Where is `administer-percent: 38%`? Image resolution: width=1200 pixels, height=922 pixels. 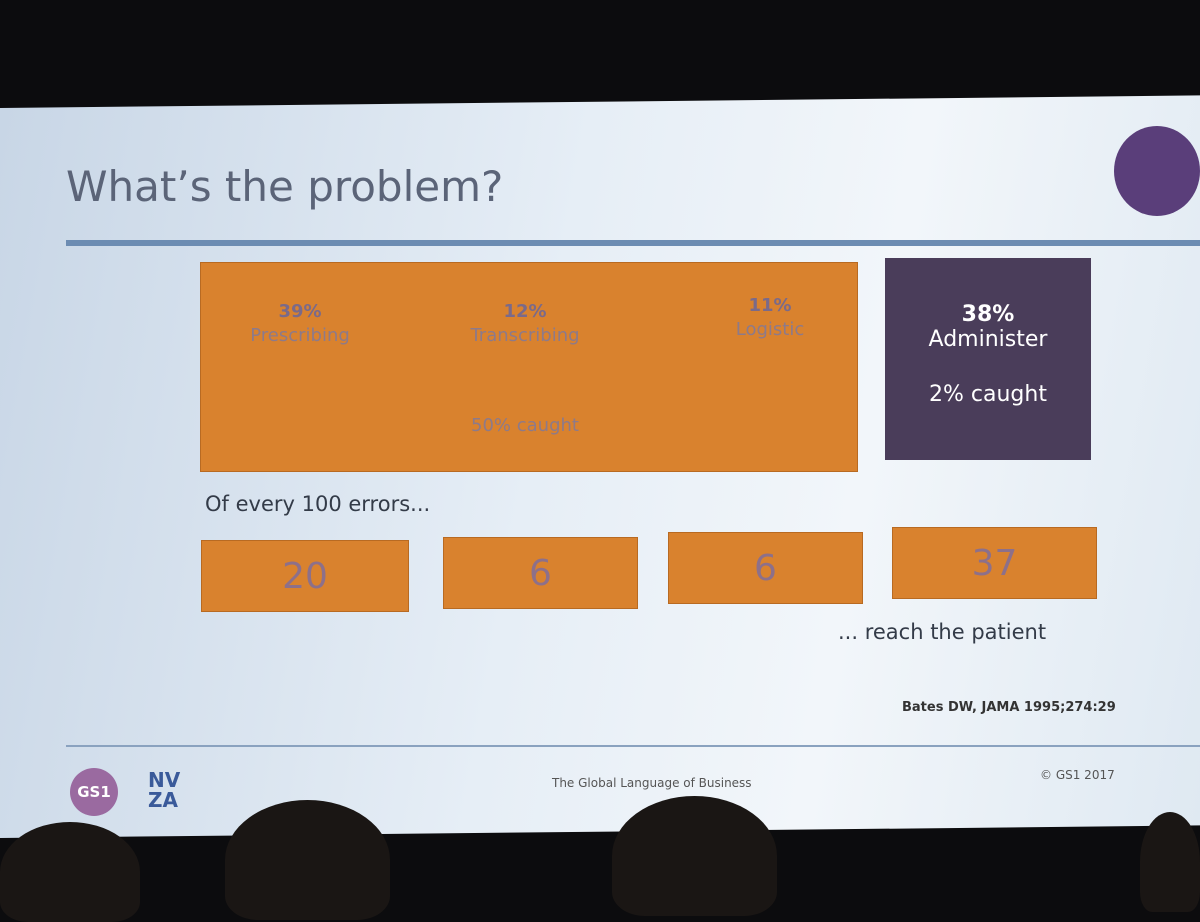
administer-percent: 38% is located at coordinates (988, 314).